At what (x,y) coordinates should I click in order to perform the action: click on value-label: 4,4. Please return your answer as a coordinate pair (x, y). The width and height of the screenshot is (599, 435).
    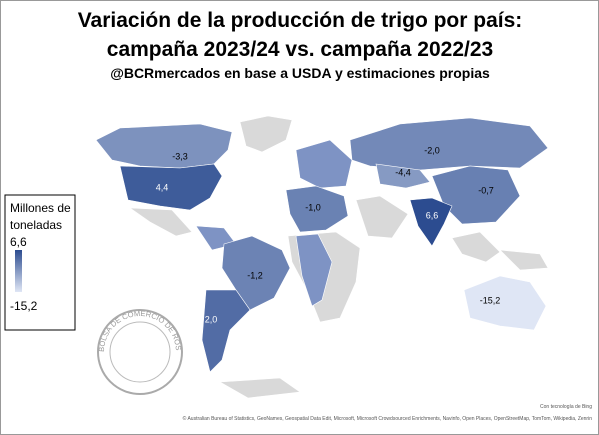
    Looking at the image, I should click on (162, 187).